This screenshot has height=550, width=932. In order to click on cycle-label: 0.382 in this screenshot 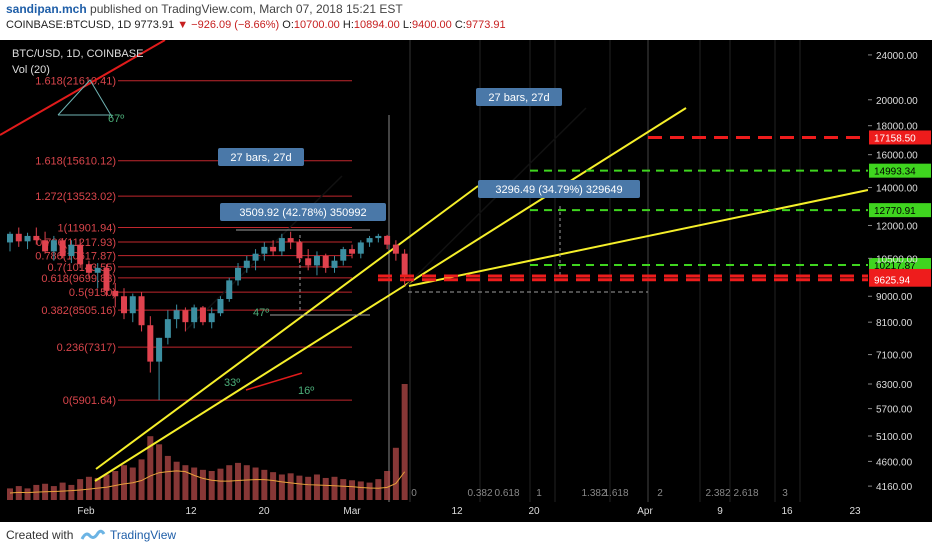, I will do `click(479, 493)`.